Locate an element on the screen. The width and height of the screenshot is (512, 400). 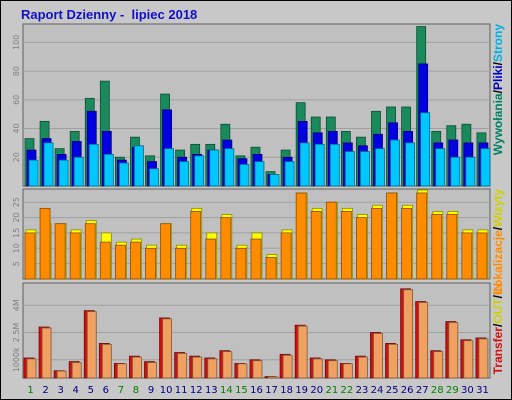
day-label: 31 is located at coordinates (482, 390).